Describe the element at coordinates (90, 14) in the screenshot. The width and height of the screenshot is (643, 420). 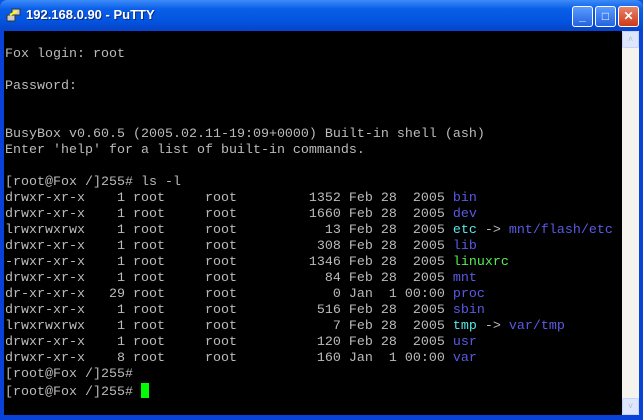
I see `window-title: 192.168.0.90 - PuTTY` at that location.